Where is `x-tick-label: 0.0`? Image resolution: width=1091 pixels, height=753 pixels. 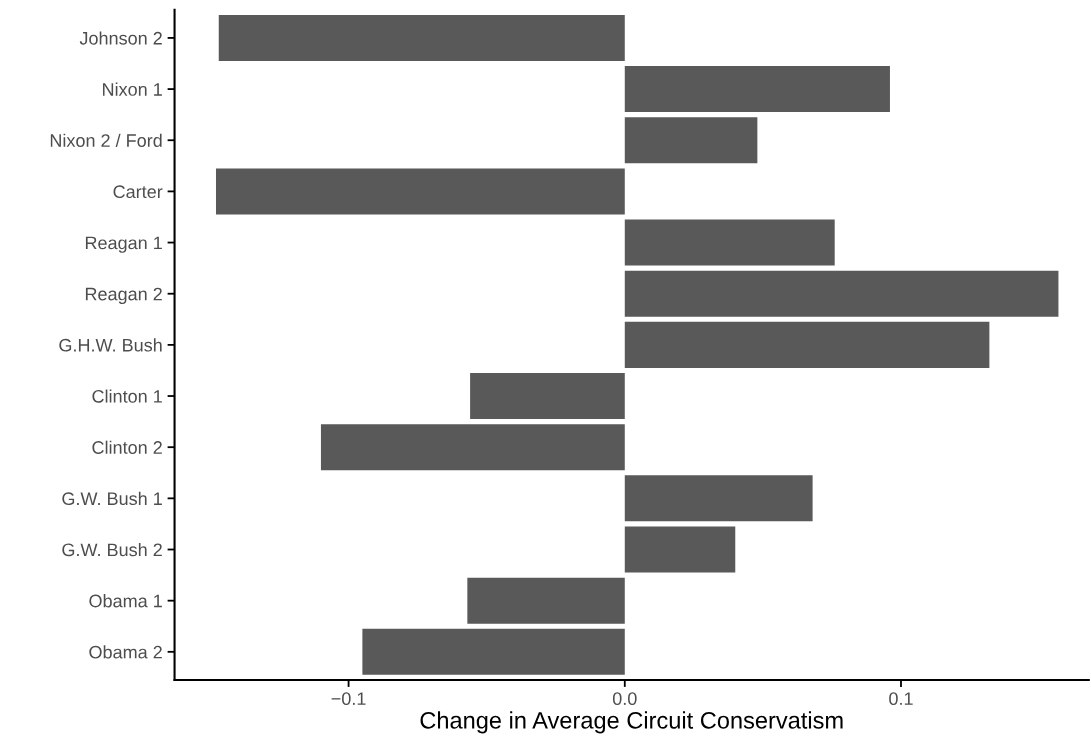 x-tick-label: 0.0 is located at coordinates (624, 699).